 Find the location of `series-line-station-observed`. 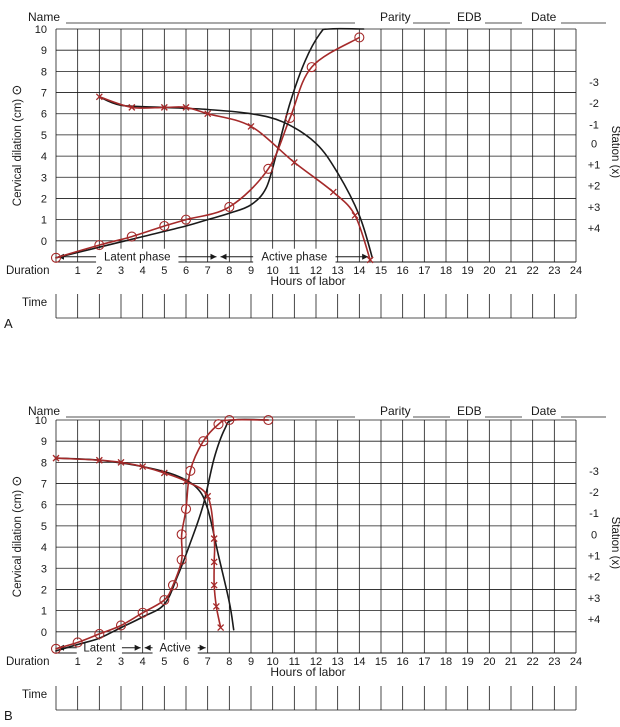

series-line-station-observed is located at coordinates (234, 178).